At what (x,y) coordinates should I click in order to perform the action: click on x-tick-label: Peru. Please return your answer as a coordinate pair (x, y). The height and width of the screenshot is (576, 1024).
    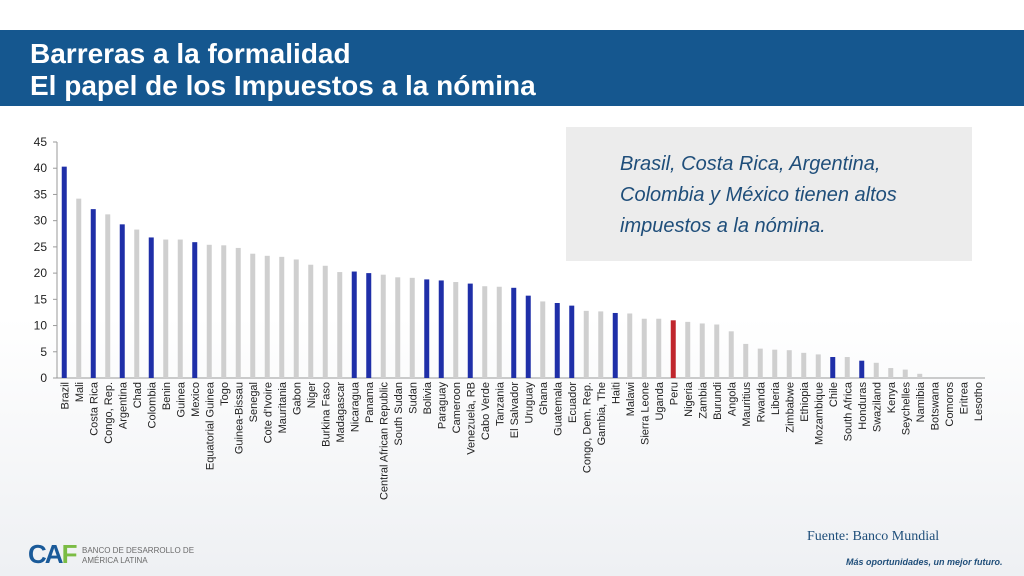
    Looking at the image, I should click on (674, 393).